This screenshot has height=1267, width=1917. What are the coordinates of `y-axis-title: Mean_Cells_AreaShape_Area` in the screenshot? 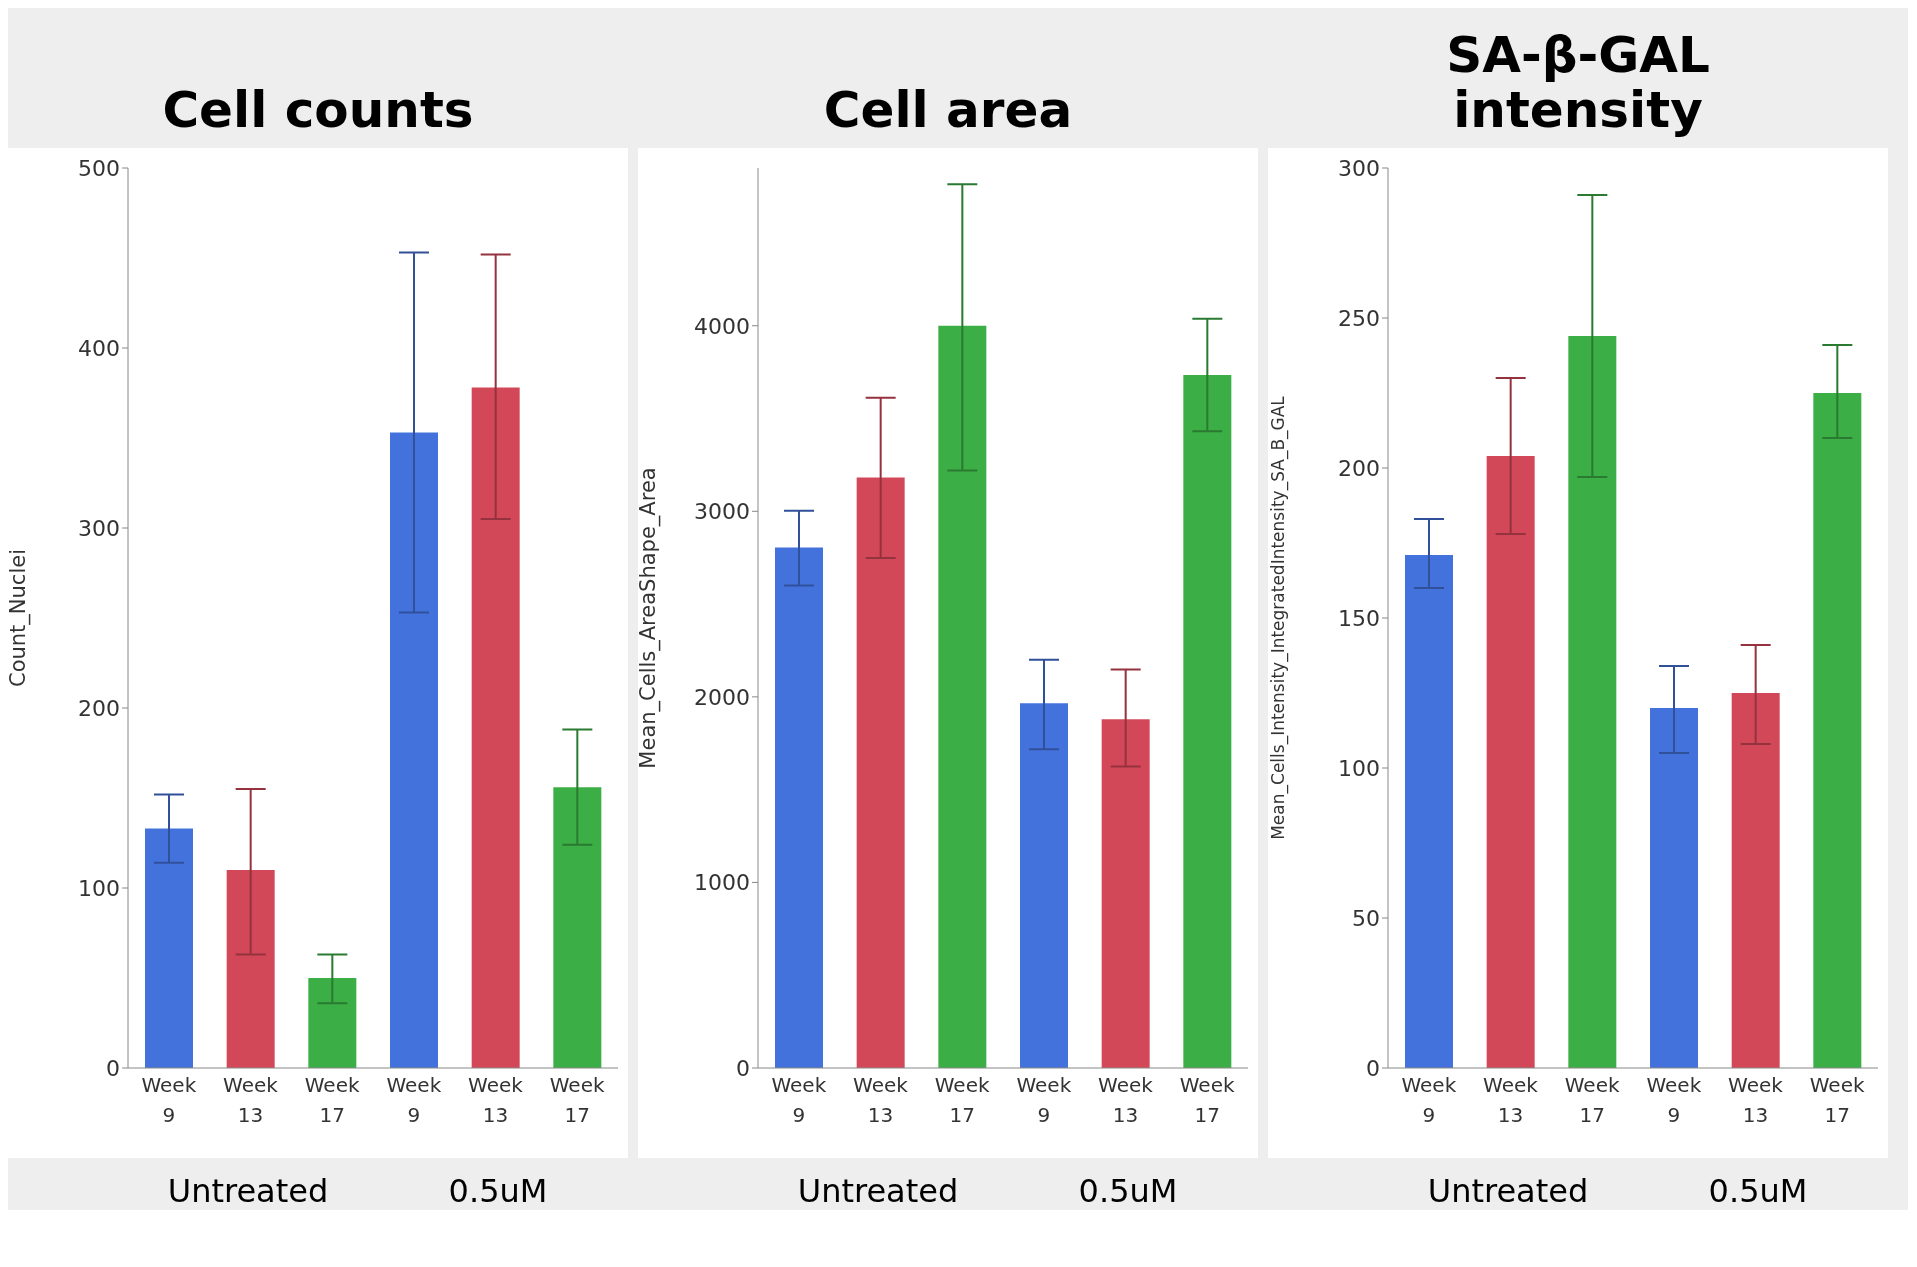 It's located at (649, 618).